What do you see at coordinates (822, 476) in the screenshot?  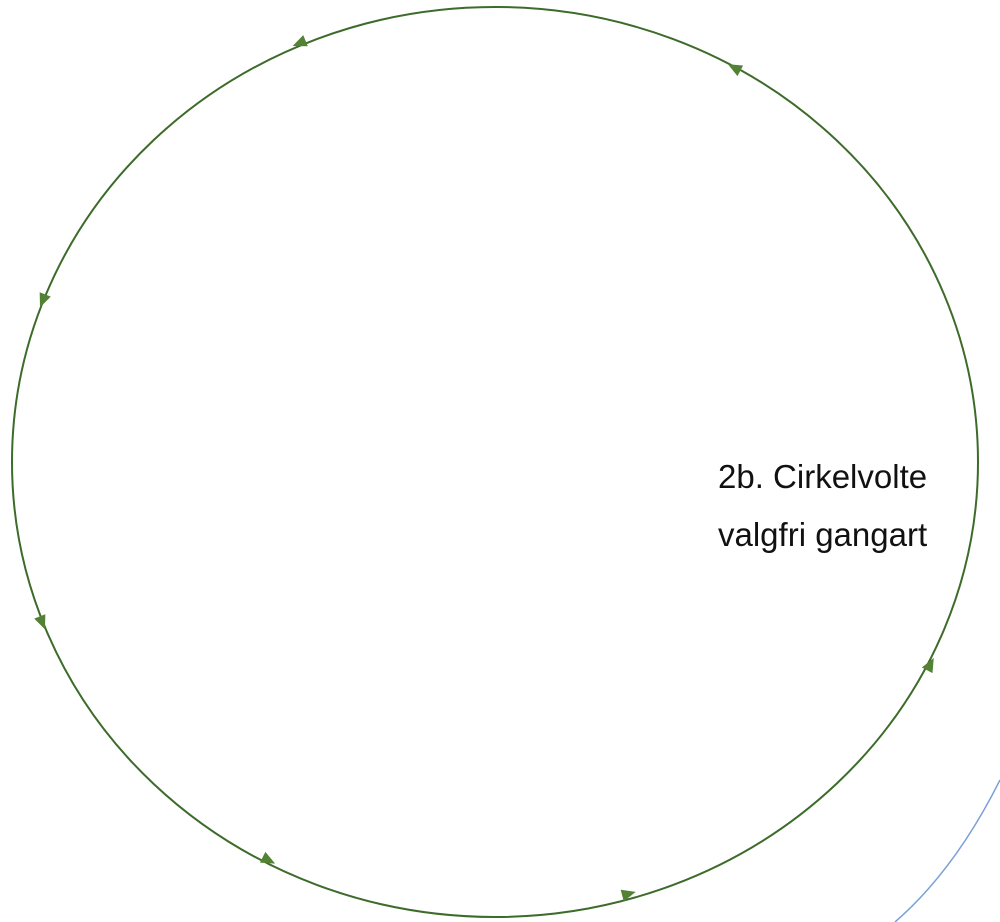 I see `label-line: 2b. Cirkelvolte` at bounding box center [822, 476].